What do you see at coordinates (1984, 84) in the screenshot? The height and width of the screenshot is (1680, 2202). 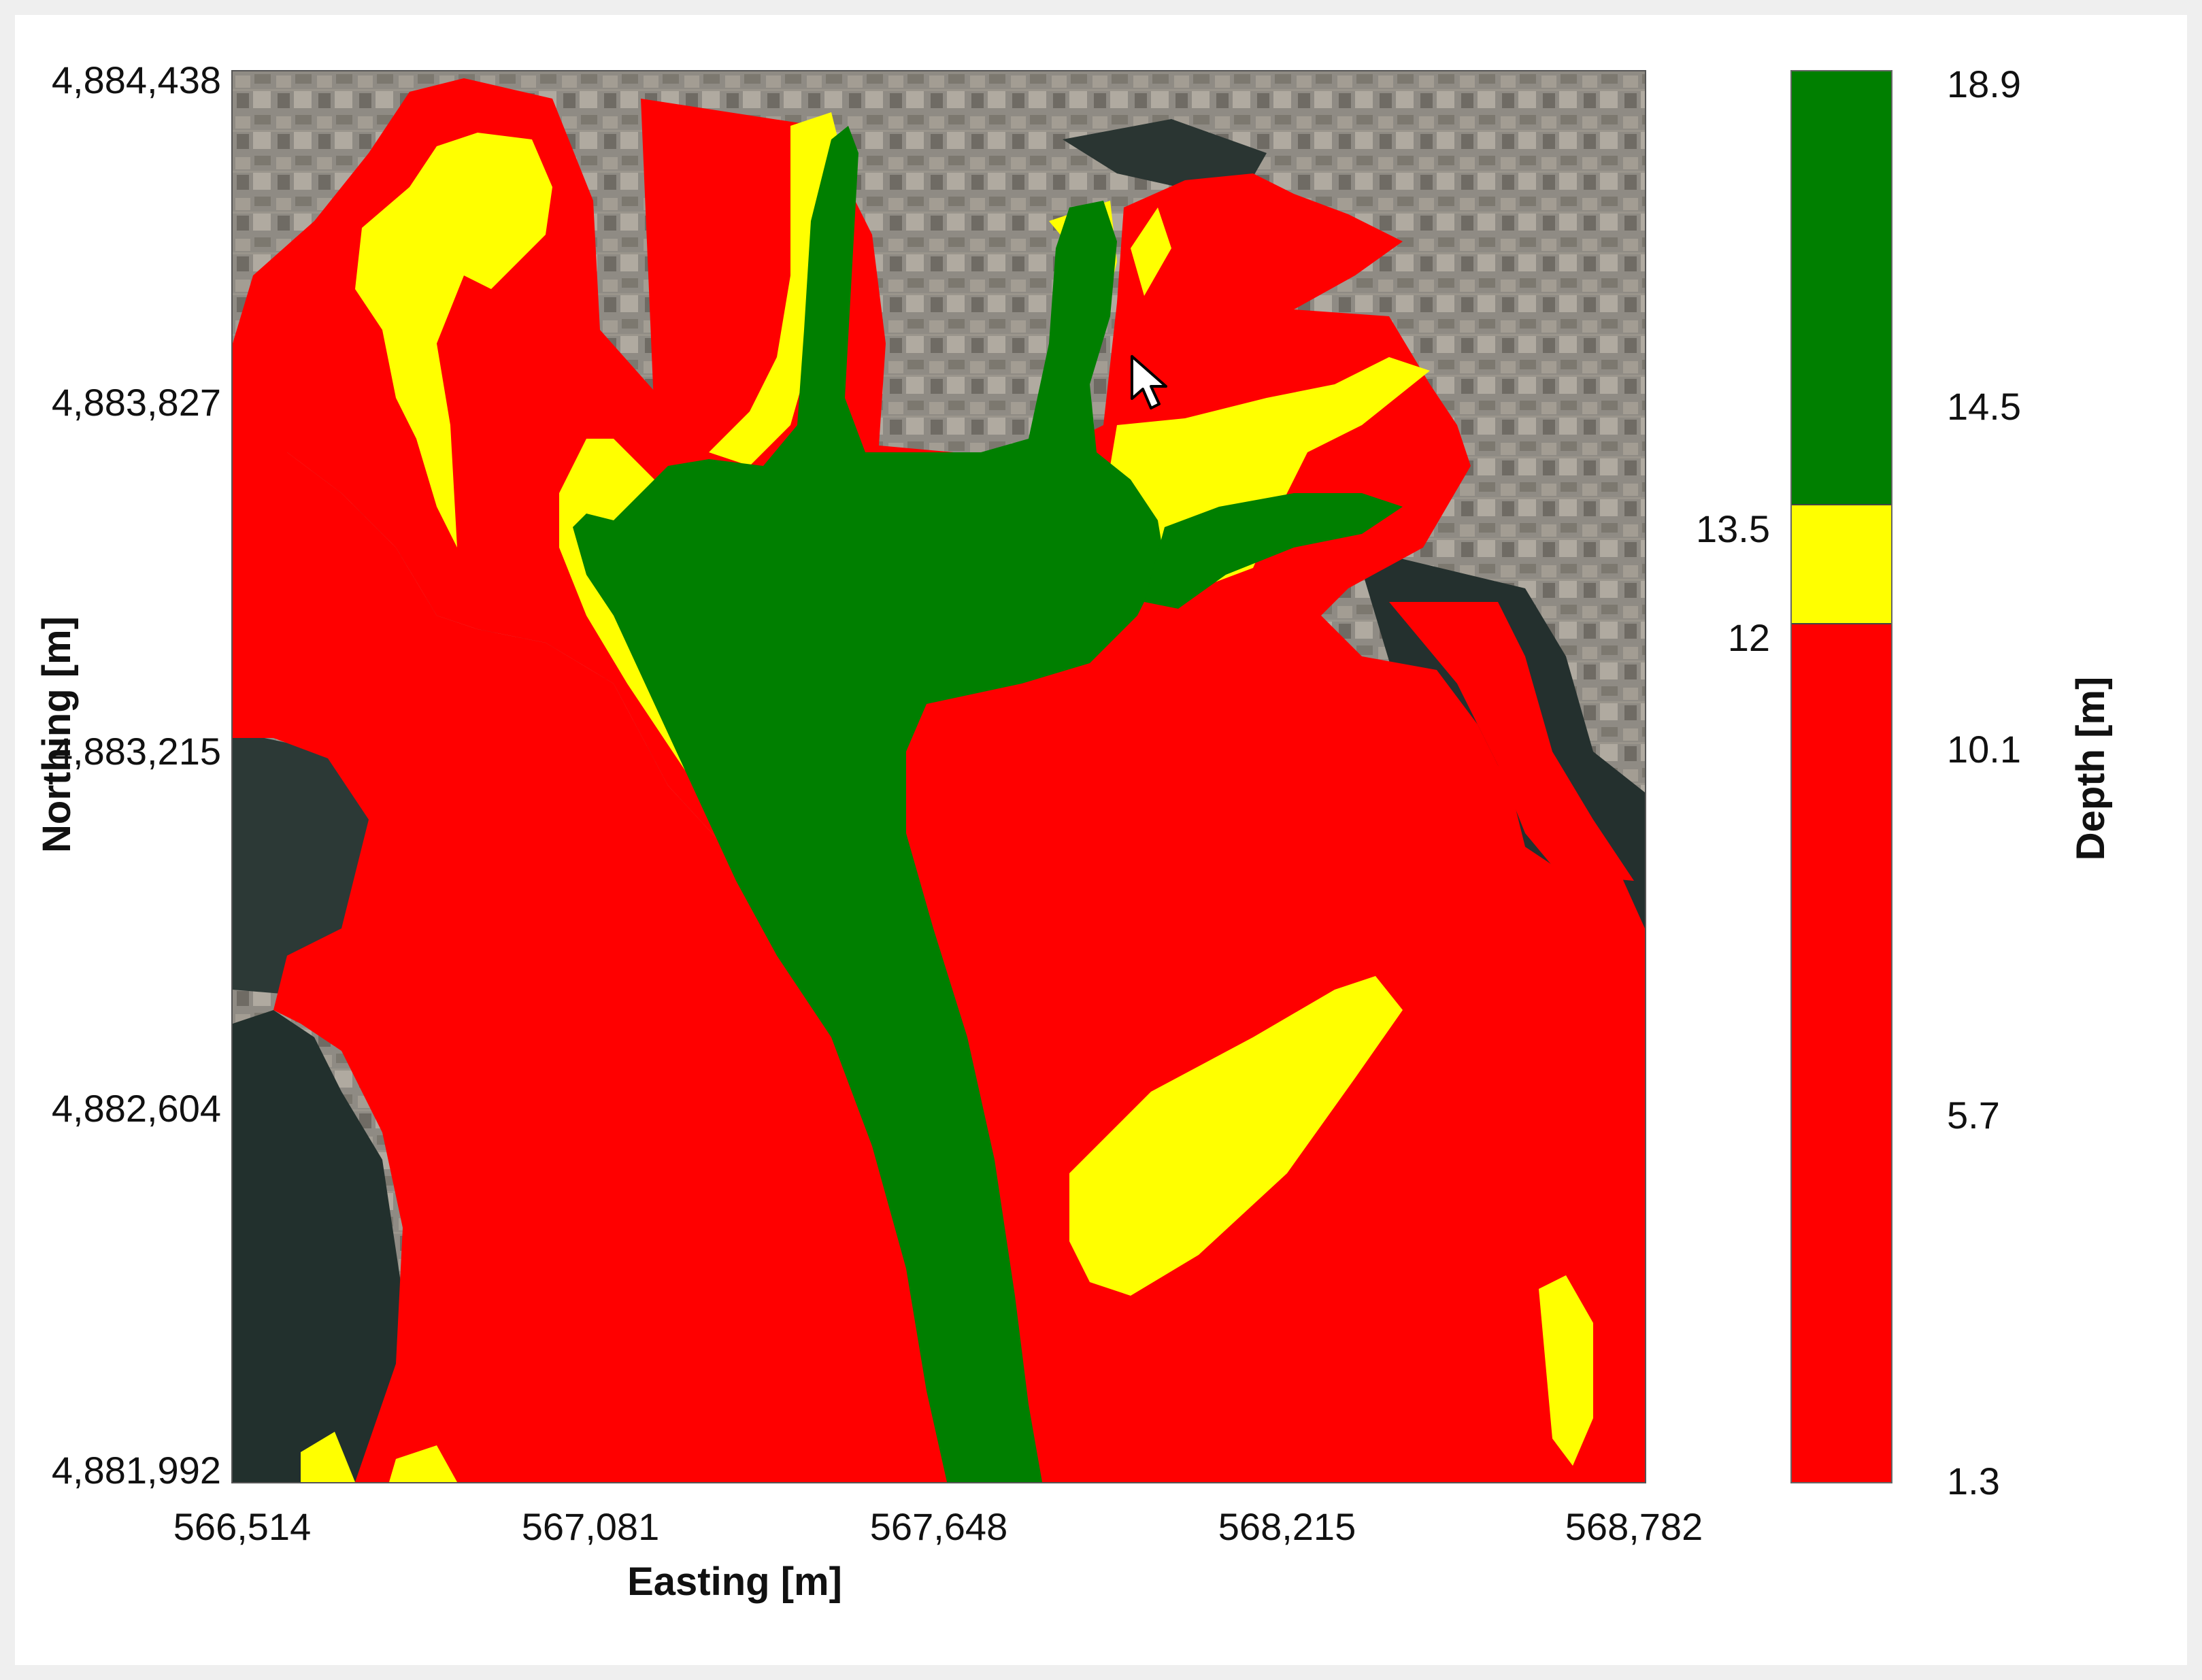 I see `colorbar-tick-1: 18.9` at bounding box center [1984, 84].